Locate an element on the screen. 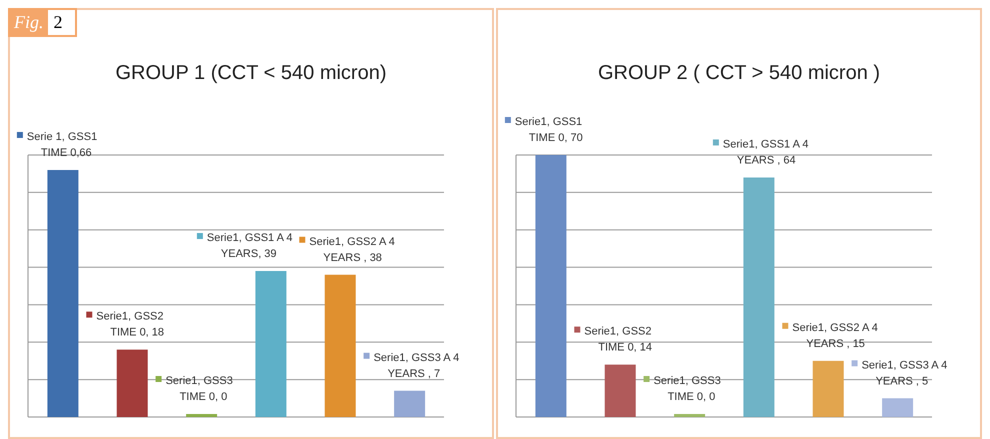 The height and width of the screenshot is (439, 990). data-label: Serie1, GSS1 A 4 YEARS , 64 is located at coordinates (765, 152).